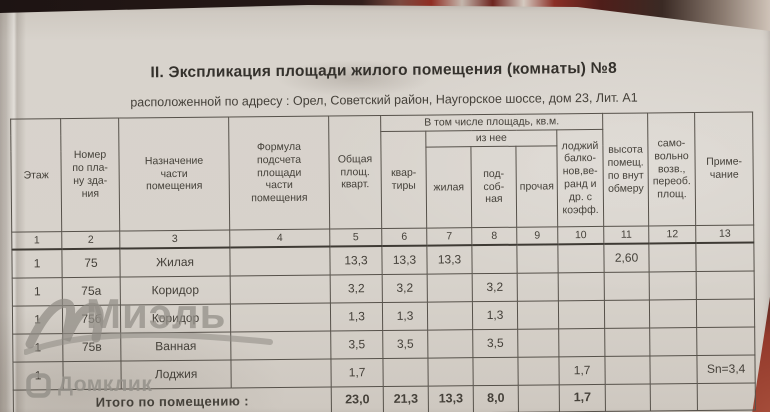  I want to click on col-header-height: высота помещ. по внут обмеру, so click(625, 169).